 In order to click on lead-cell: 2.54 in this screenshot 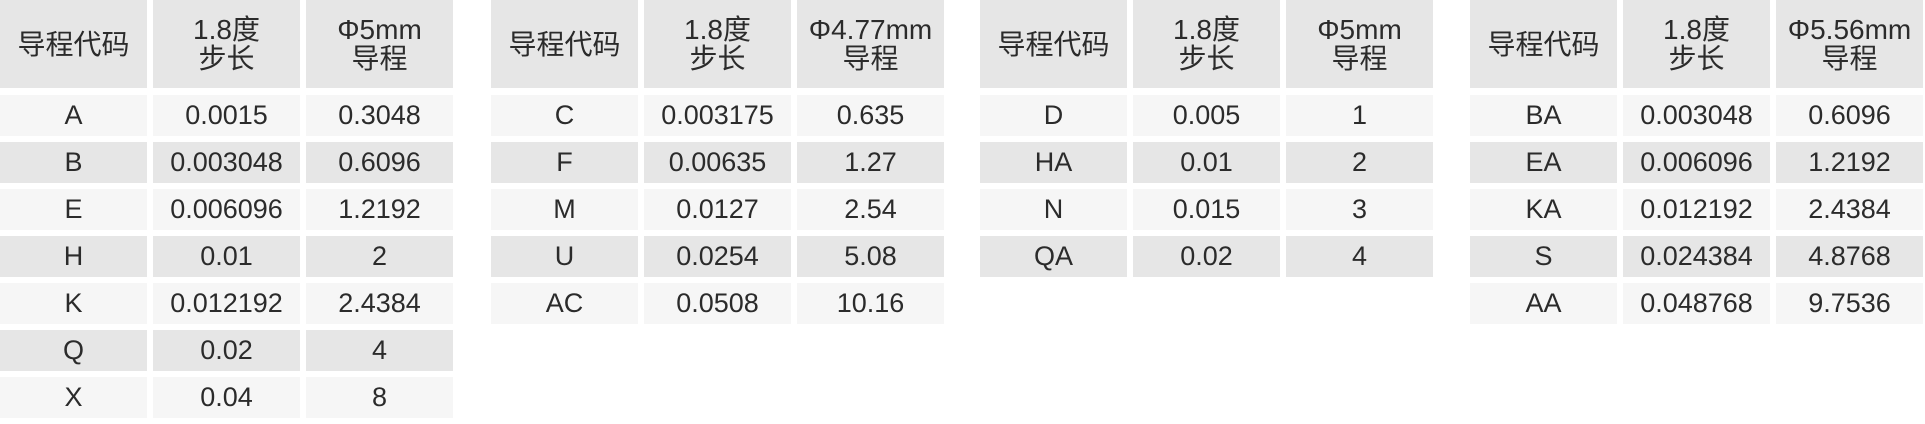, I will do `click(870, 209)`.